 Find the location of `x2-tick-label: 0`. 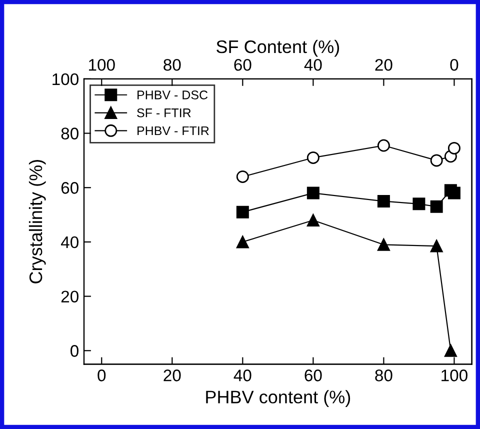

x2-tick-label: 0 is located at coordinates (454, 64).